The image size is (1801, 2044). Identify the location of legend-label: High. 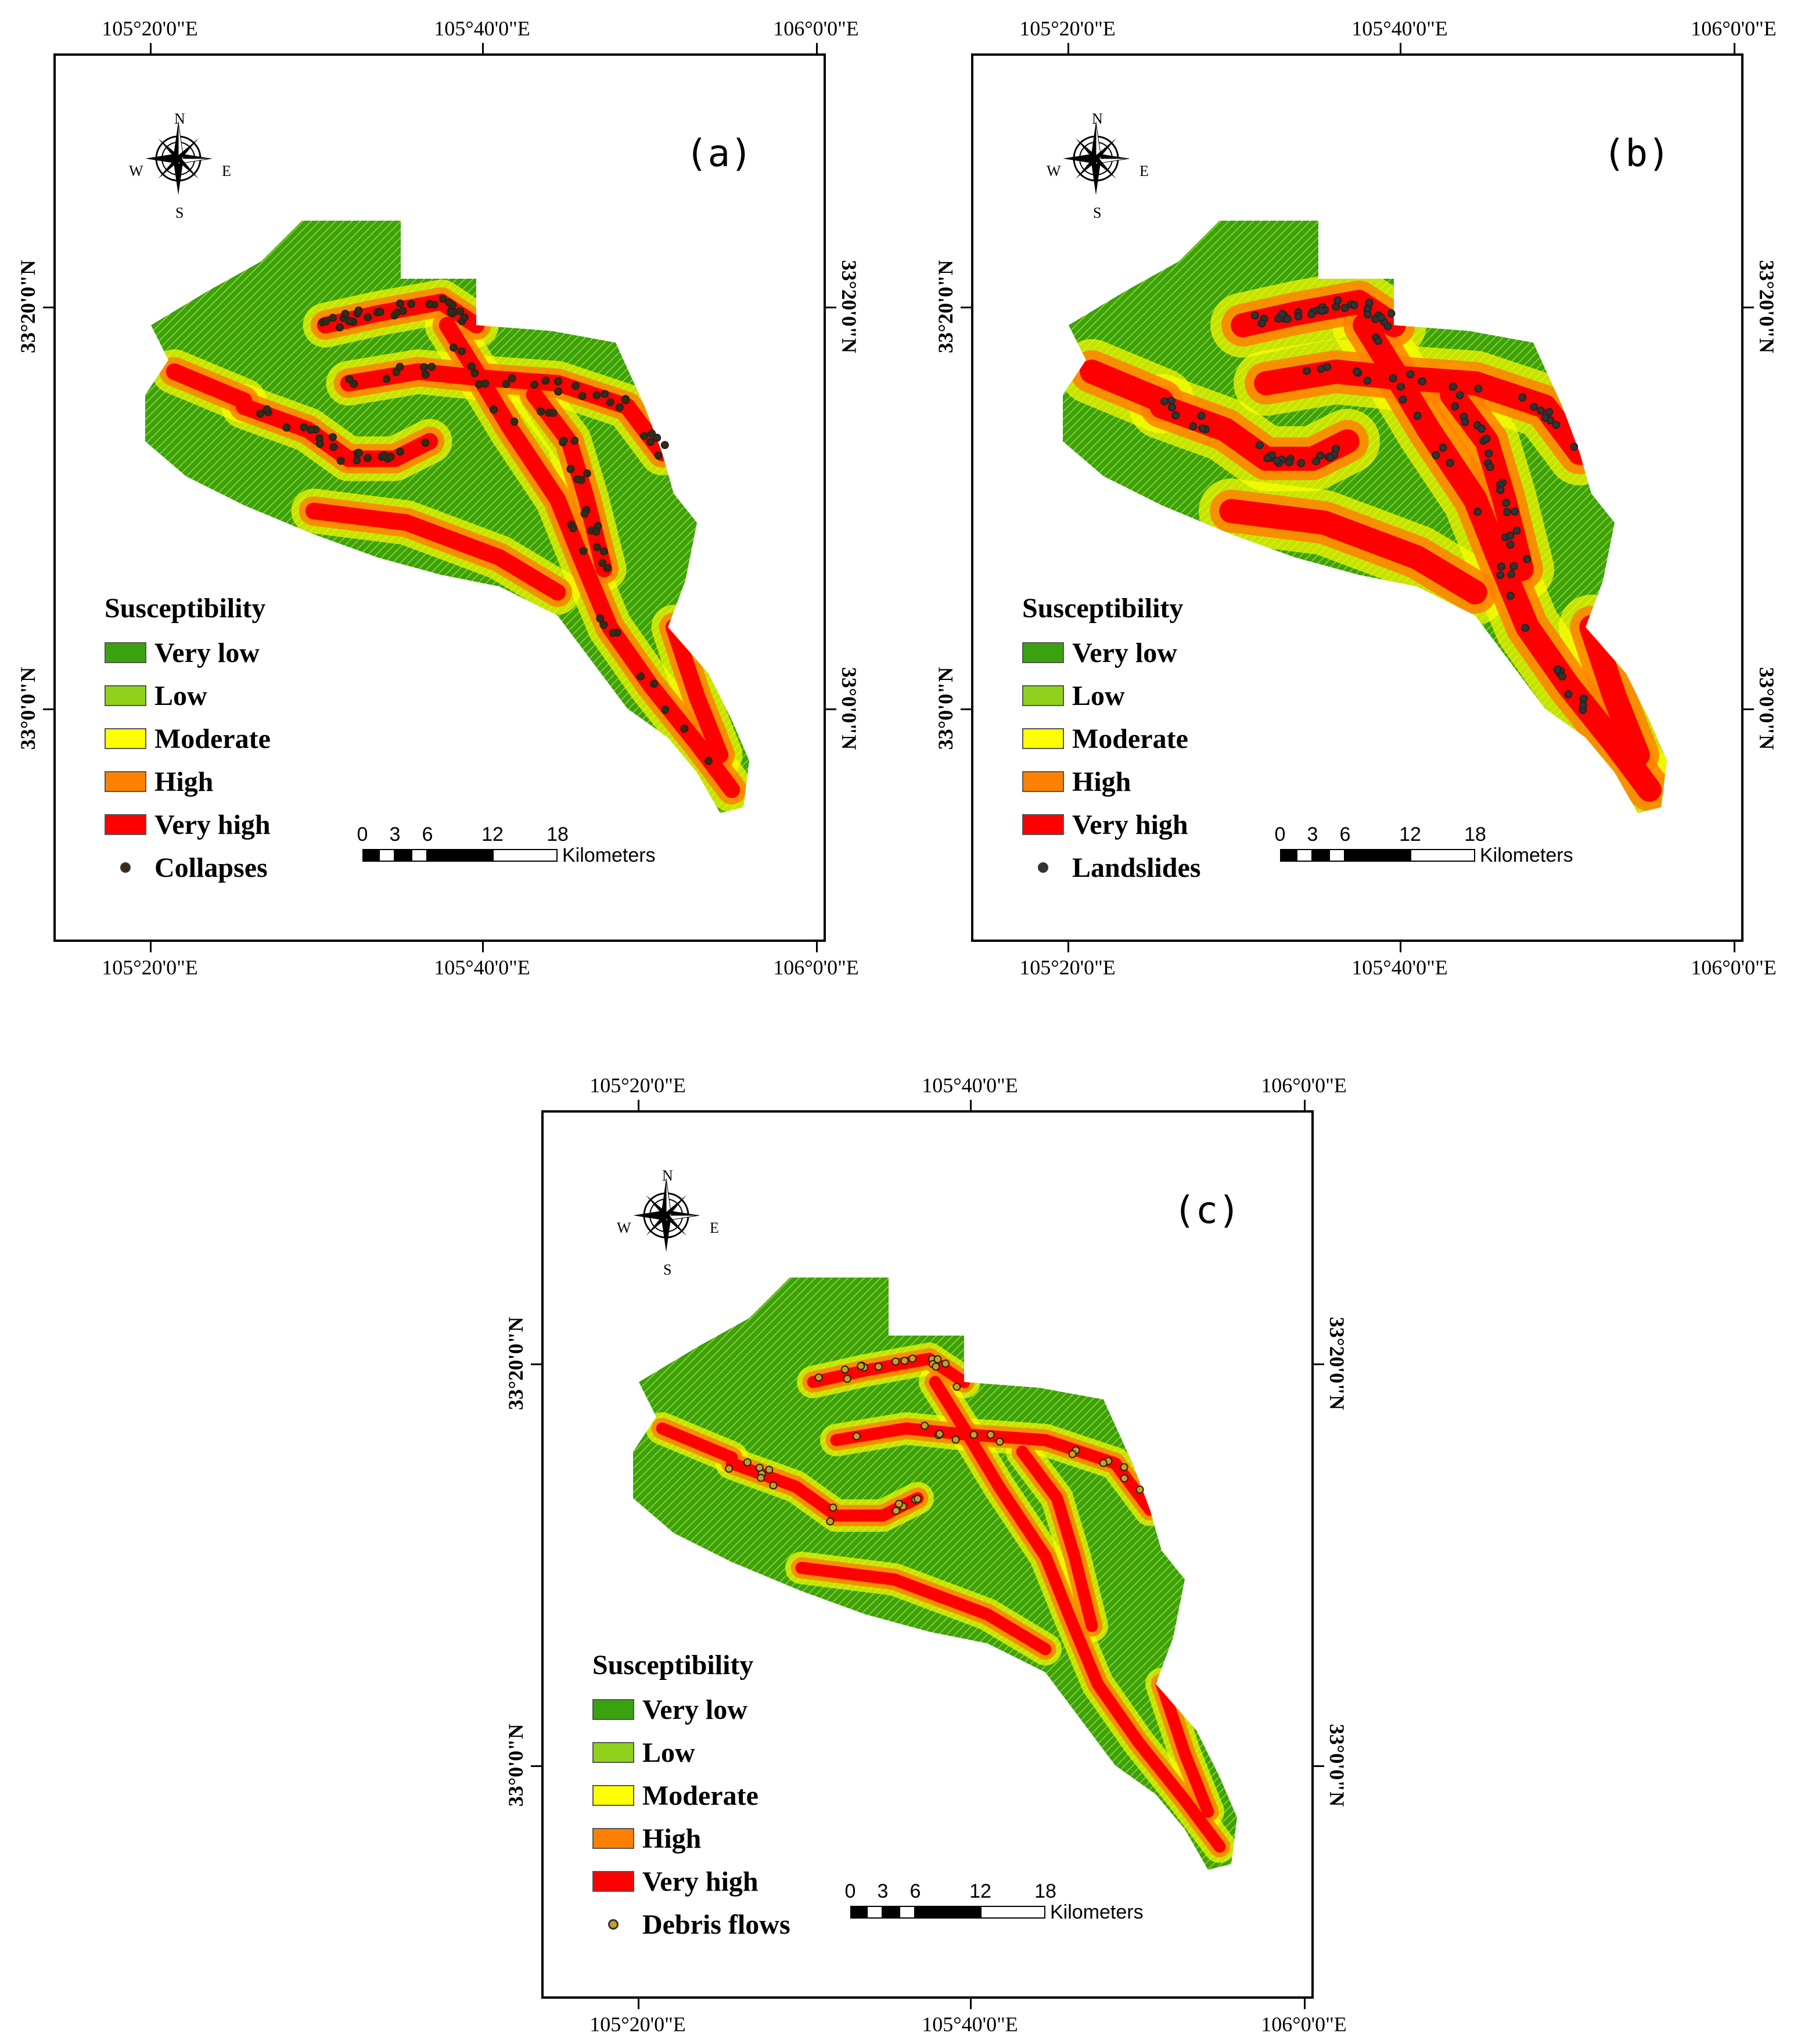
(184, 781).